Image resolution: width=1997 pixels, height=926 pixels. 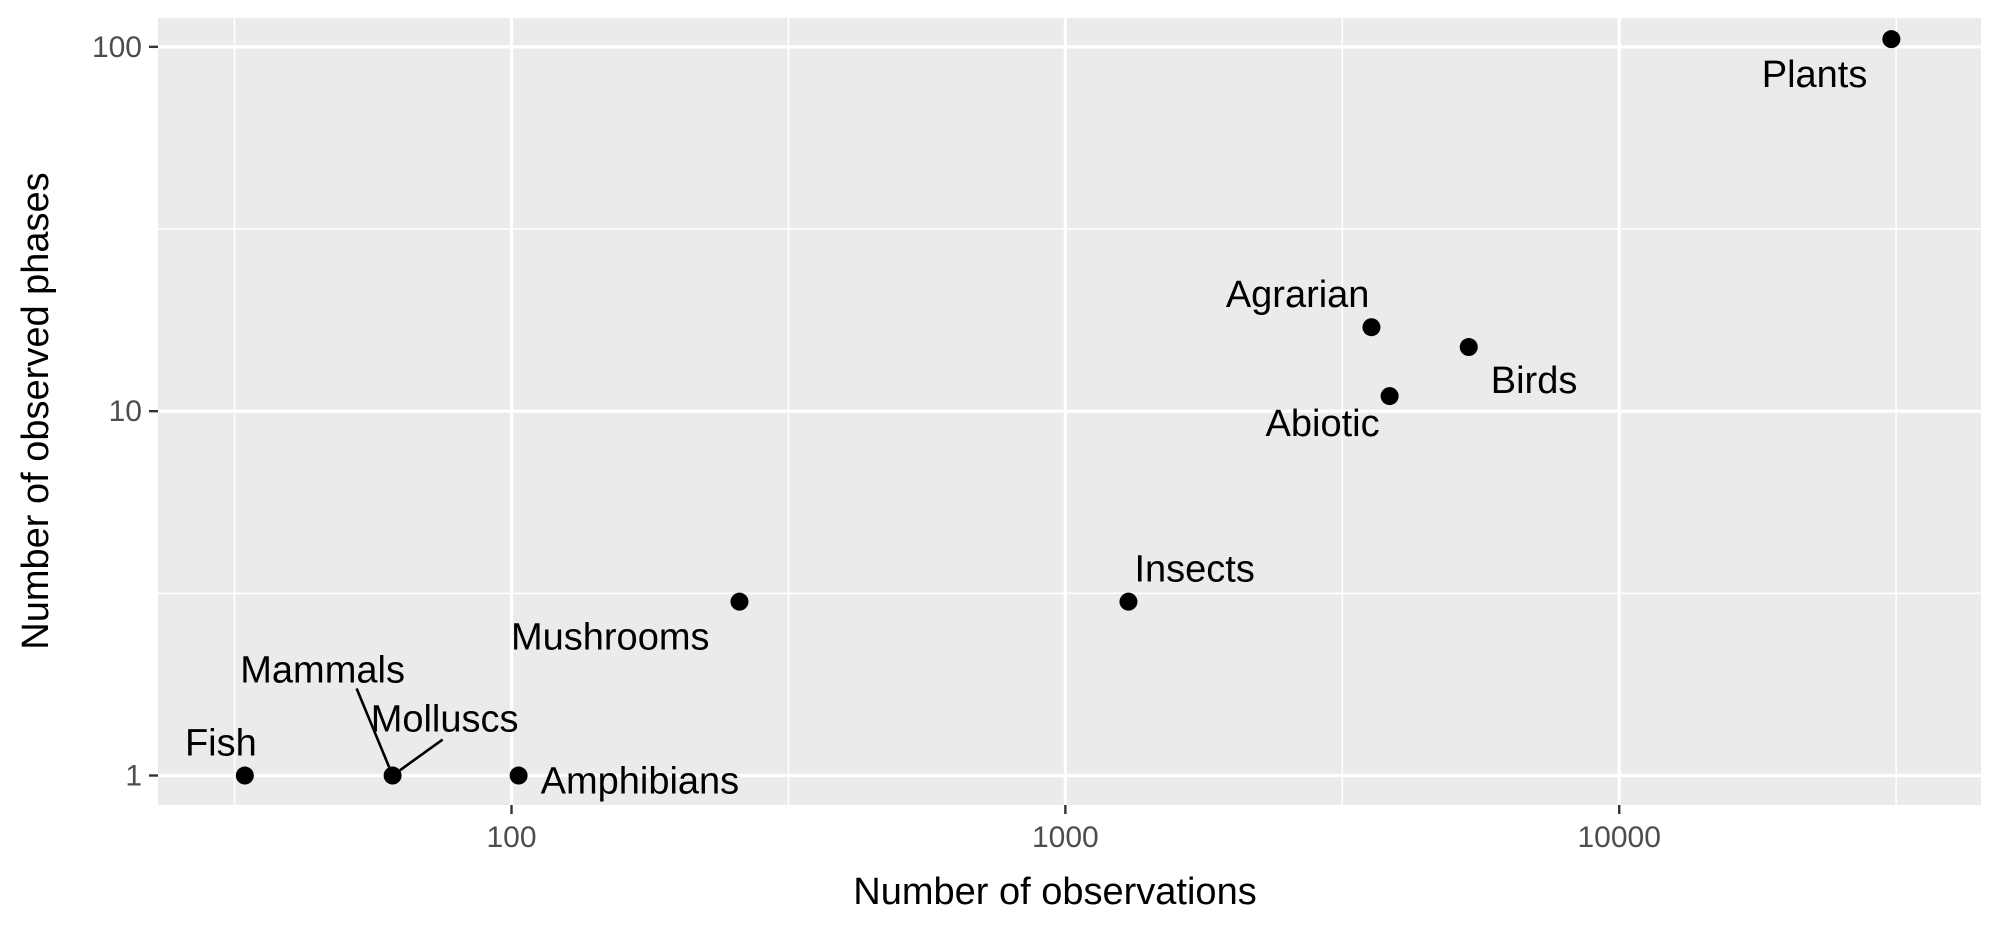 What do you see at coordinates (1194, 570) in the screenshot?
I see `point-label-insects: Insects` at bounding box center [1194, 570].